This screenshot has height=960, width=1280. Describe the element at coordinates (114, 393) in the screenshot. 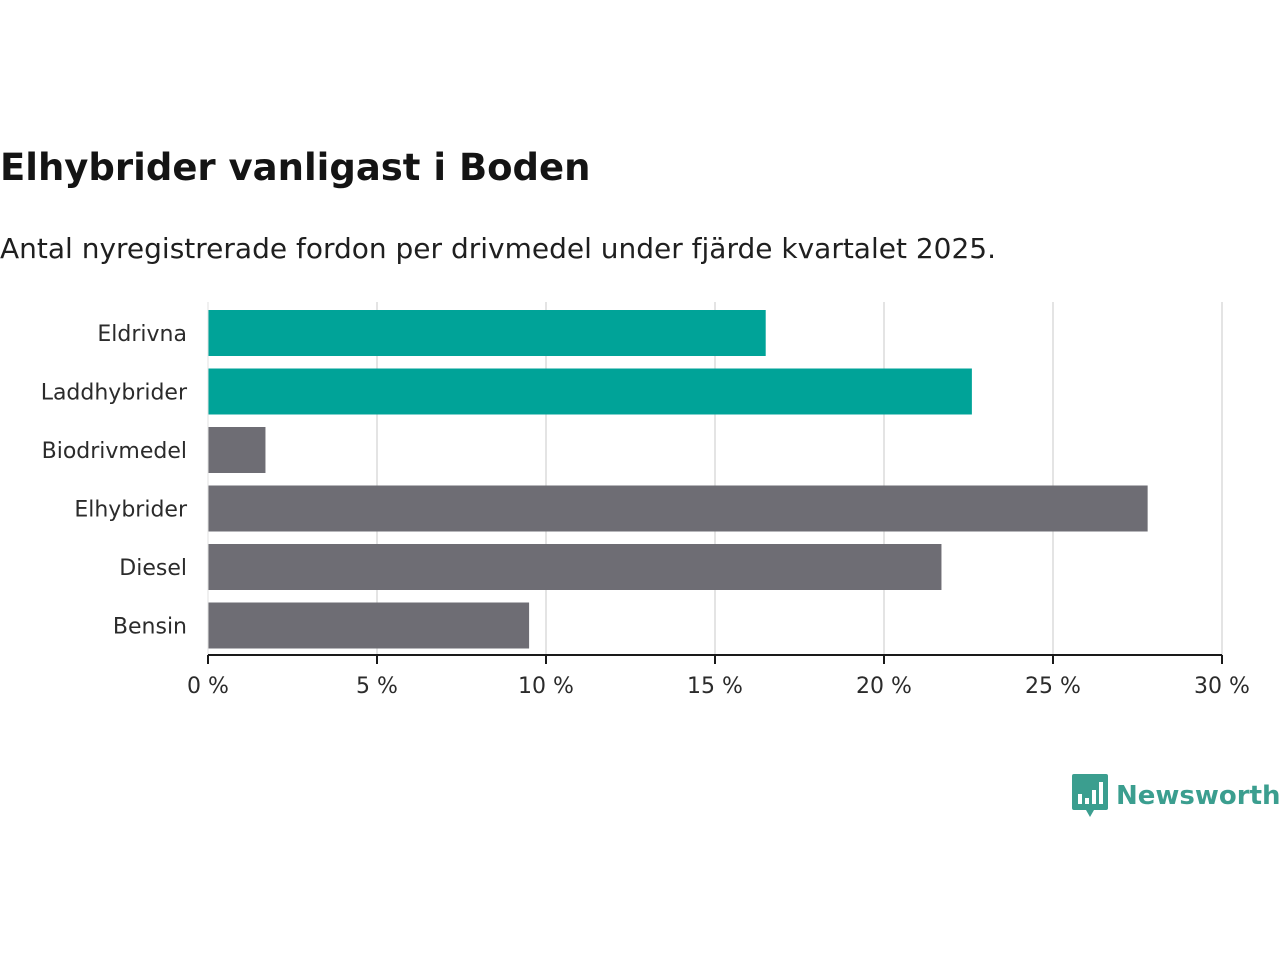

I see `category-label-laddhybrider: Laddhybrider` at that location.